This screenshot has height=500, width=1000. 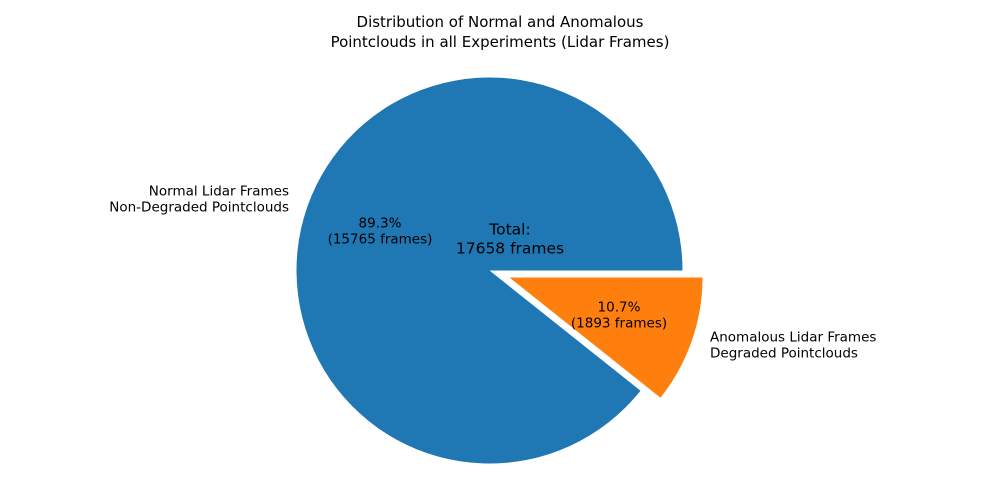 What do you see at coordinates (606, 337) in the screenshot?
I see `pie-slice-anomalous` at bounding box center [606, 337].